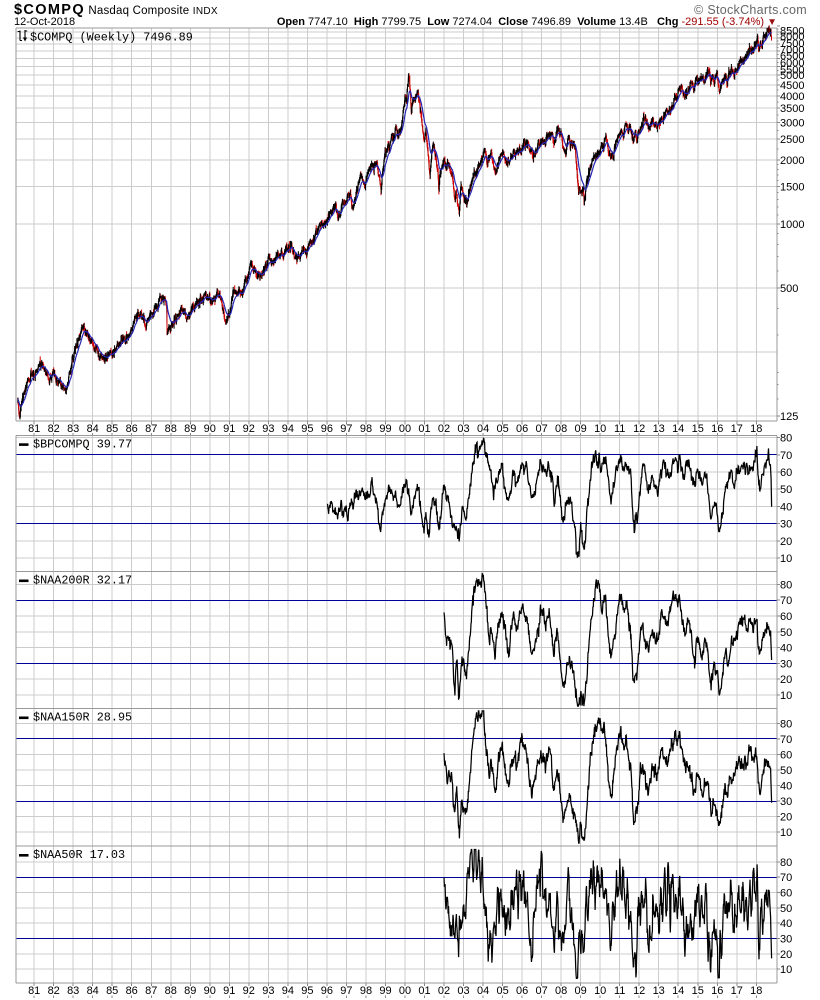 This screenshot has width=820, height=1000. Describe the element at coordinates (792, 71) in the screenshot. I see `svg-text: 5500` at that location.